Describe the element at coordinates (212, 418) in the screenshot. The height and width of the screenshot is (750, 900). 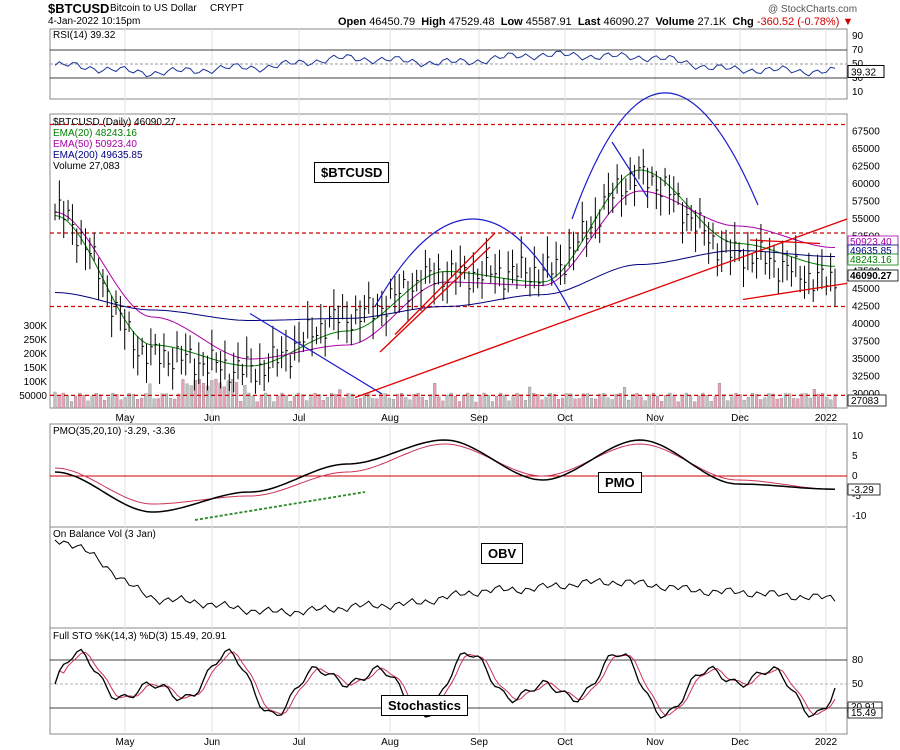
I see `month-label-price: Jun` at that location.